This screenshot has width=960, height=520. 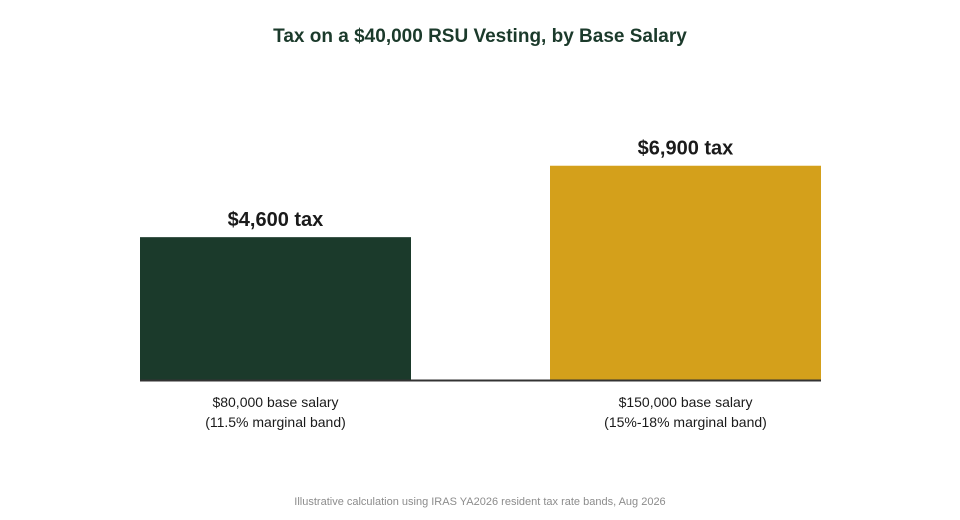 I want to click on category-label-1-line-1: $80,000 base salary, so click(x=275, y=402).